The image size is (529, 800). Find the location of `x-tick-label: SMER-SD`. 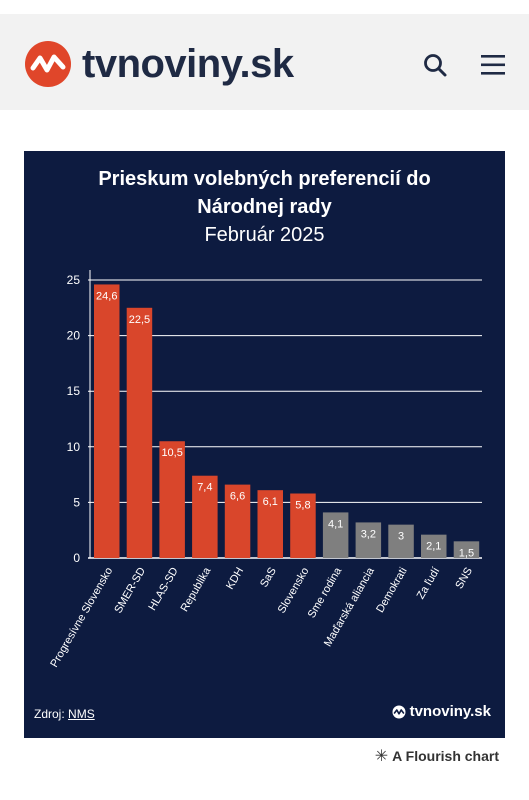

x-tick-label: SMER-SD is located at coordinates (130, 590).